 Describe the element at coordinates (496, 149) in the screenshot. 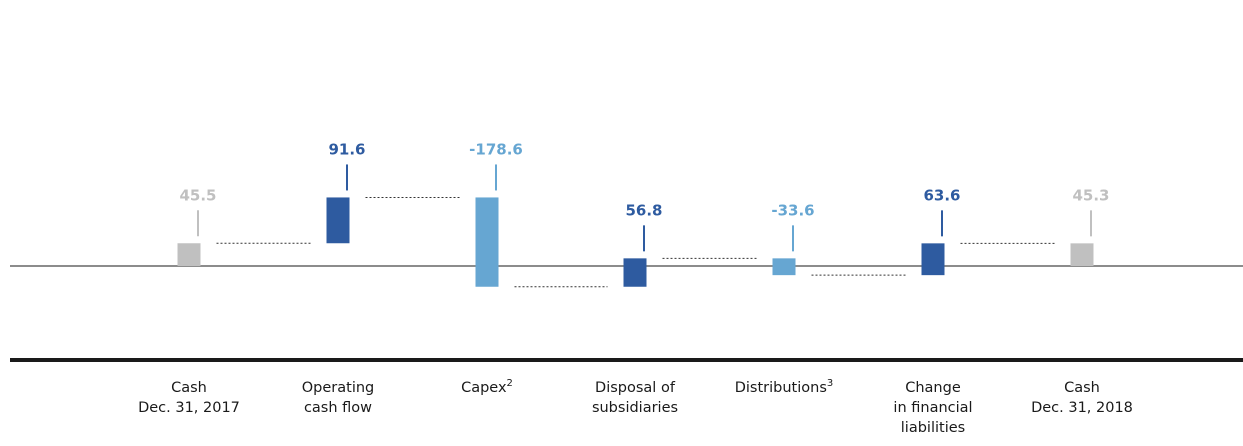

I see `value-label-2: -178.6` at that location.